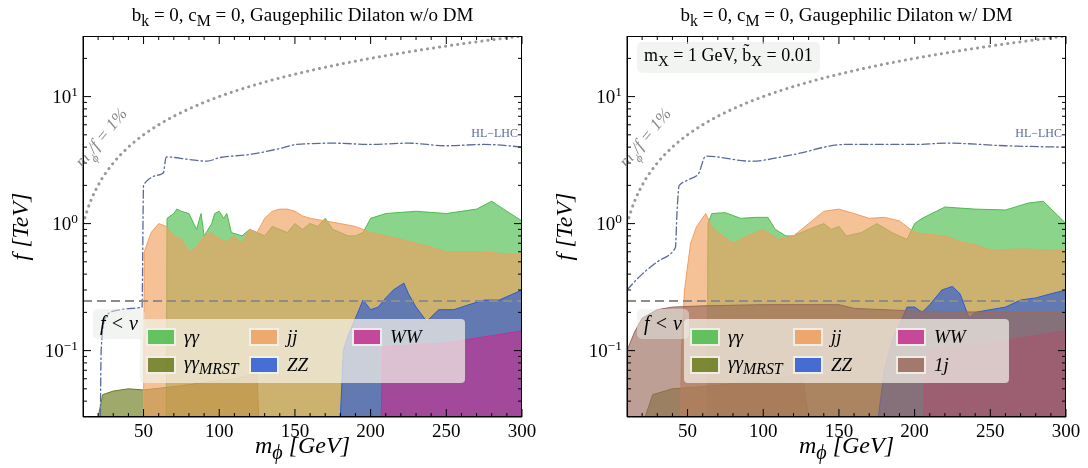 The width and height of the screenshot is (1088, 468). Describe the element at coordinates (941, 365) in the screenshot. I see `legend-label: 1j` at that location.